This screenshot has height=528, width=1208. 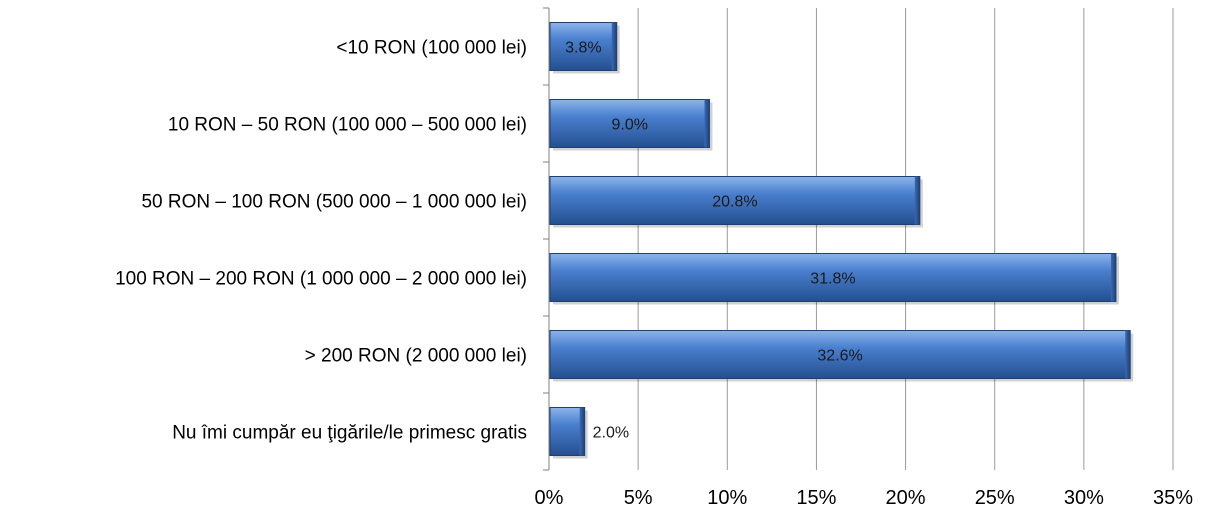 I want to click on data-label: 9.0%, so click(x=629, y=125).